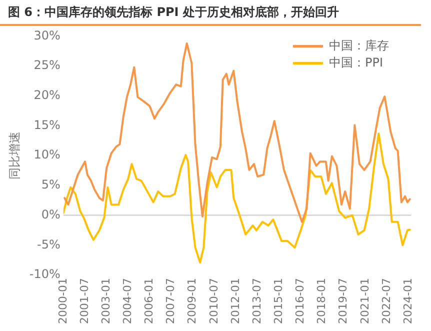 The image size is (431, 331). Describe the element at coordinates (386, 301) in the screenshot. I see `x-tick-label: 2022-07` at that location.